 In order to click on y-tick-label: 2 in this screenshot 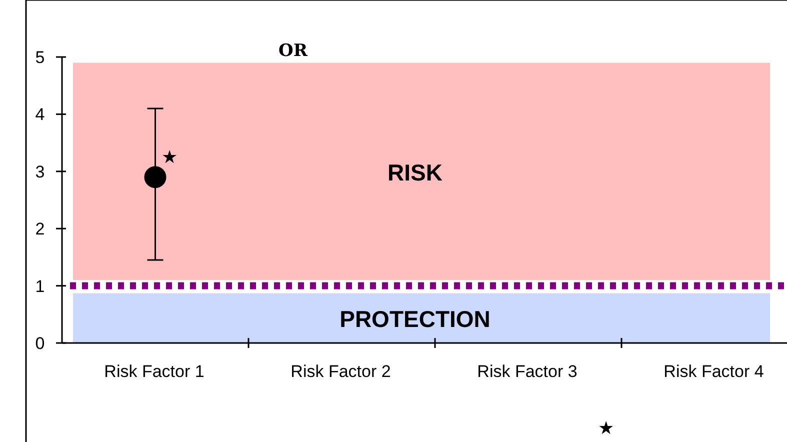, I will do `click(40, 229)`.